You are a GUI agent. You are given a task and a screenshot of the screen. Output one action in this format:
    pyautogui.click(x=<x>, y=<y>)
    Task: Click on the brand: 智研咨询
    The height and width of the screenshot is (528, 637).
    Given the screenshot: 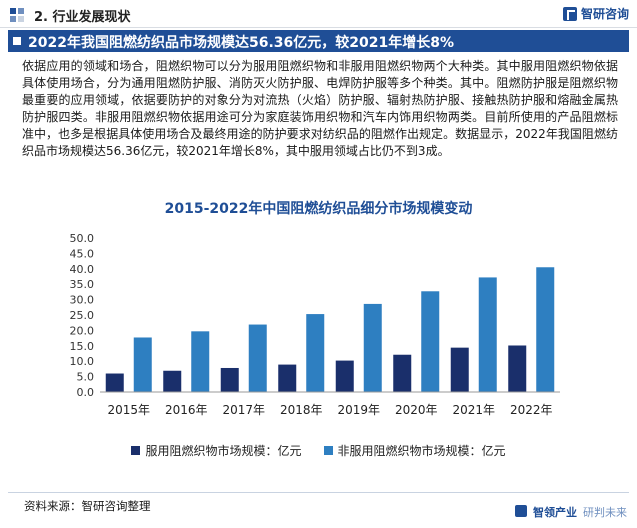 What is the action you would take?
    pyautogui.click(x=595, y=13)
    